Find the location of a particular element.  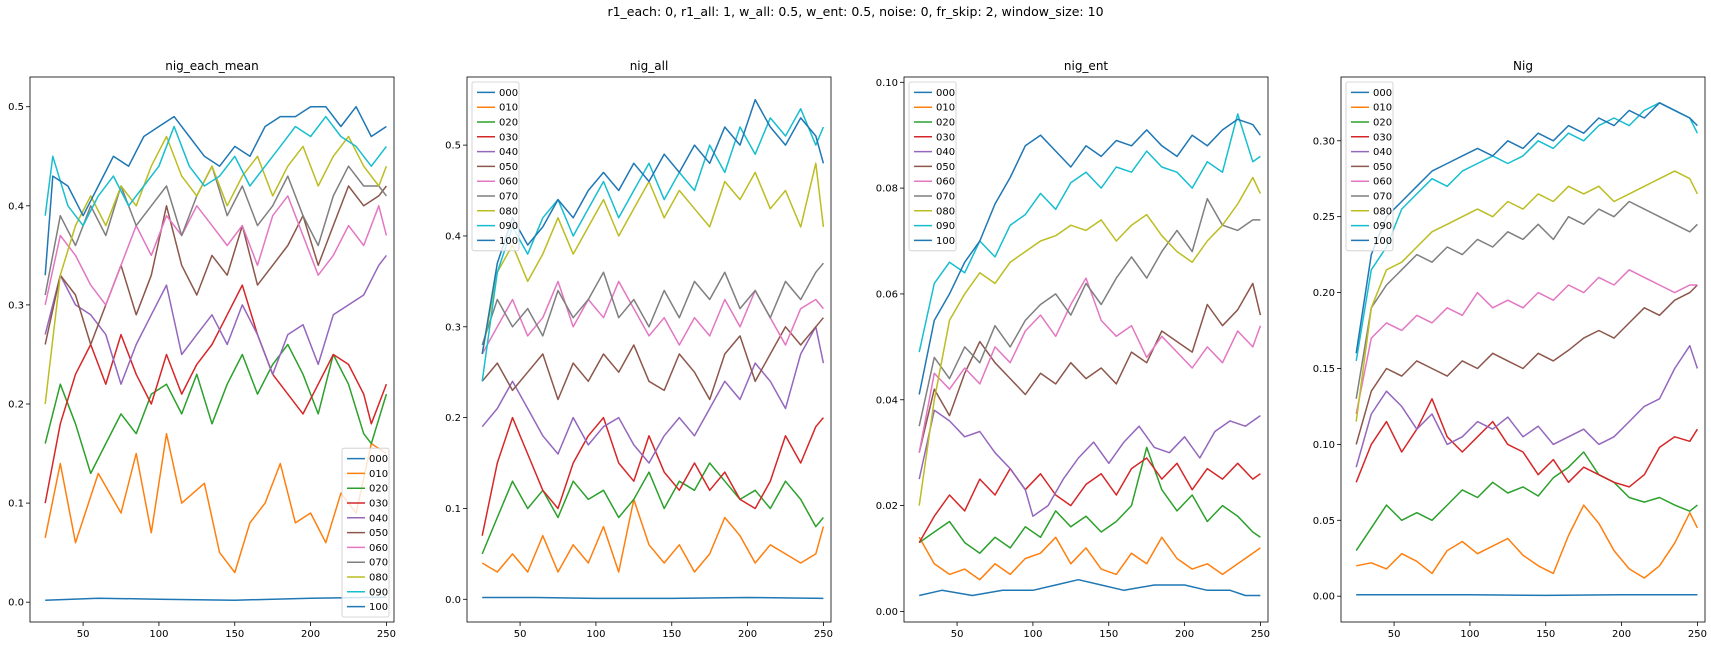

y-tick-label: 0.15 is located at coordinates (1324, 369).